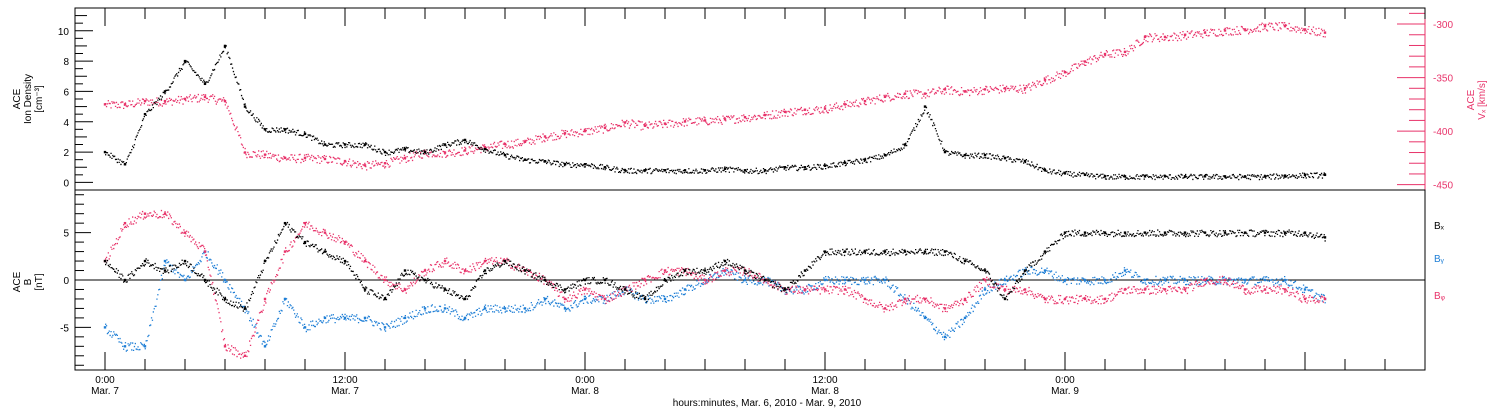 Image resolution: width=1500 pixels, height=410 pixels. I want to click on right-tick-label: -450, so click(1443, 186).